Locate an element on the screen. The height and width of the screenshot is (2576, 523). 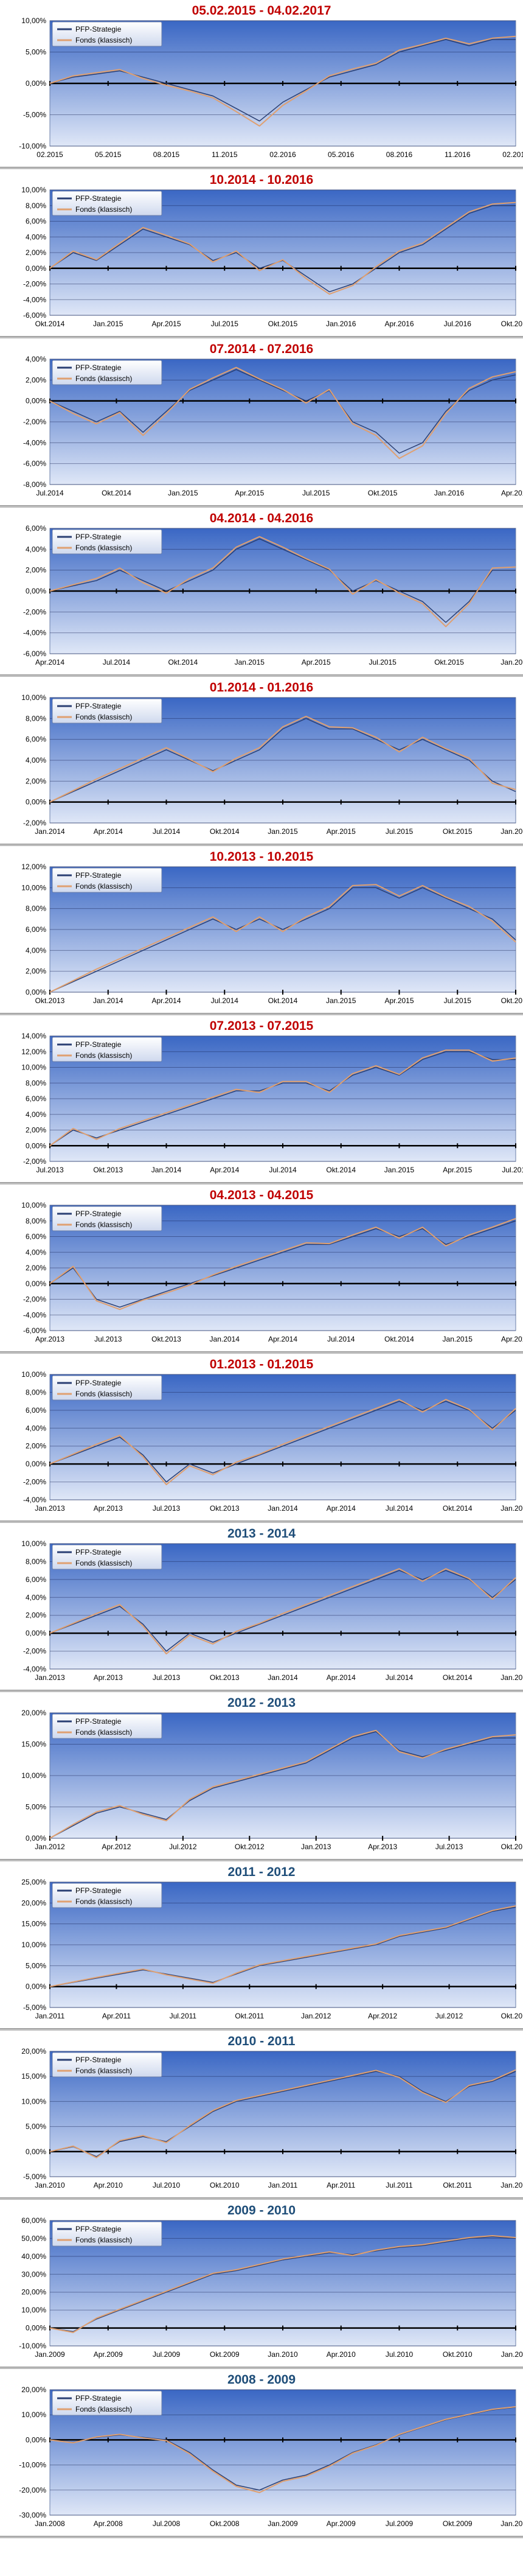
x-tick-label: Apr.2013 is located at coordinates (49, 1339).